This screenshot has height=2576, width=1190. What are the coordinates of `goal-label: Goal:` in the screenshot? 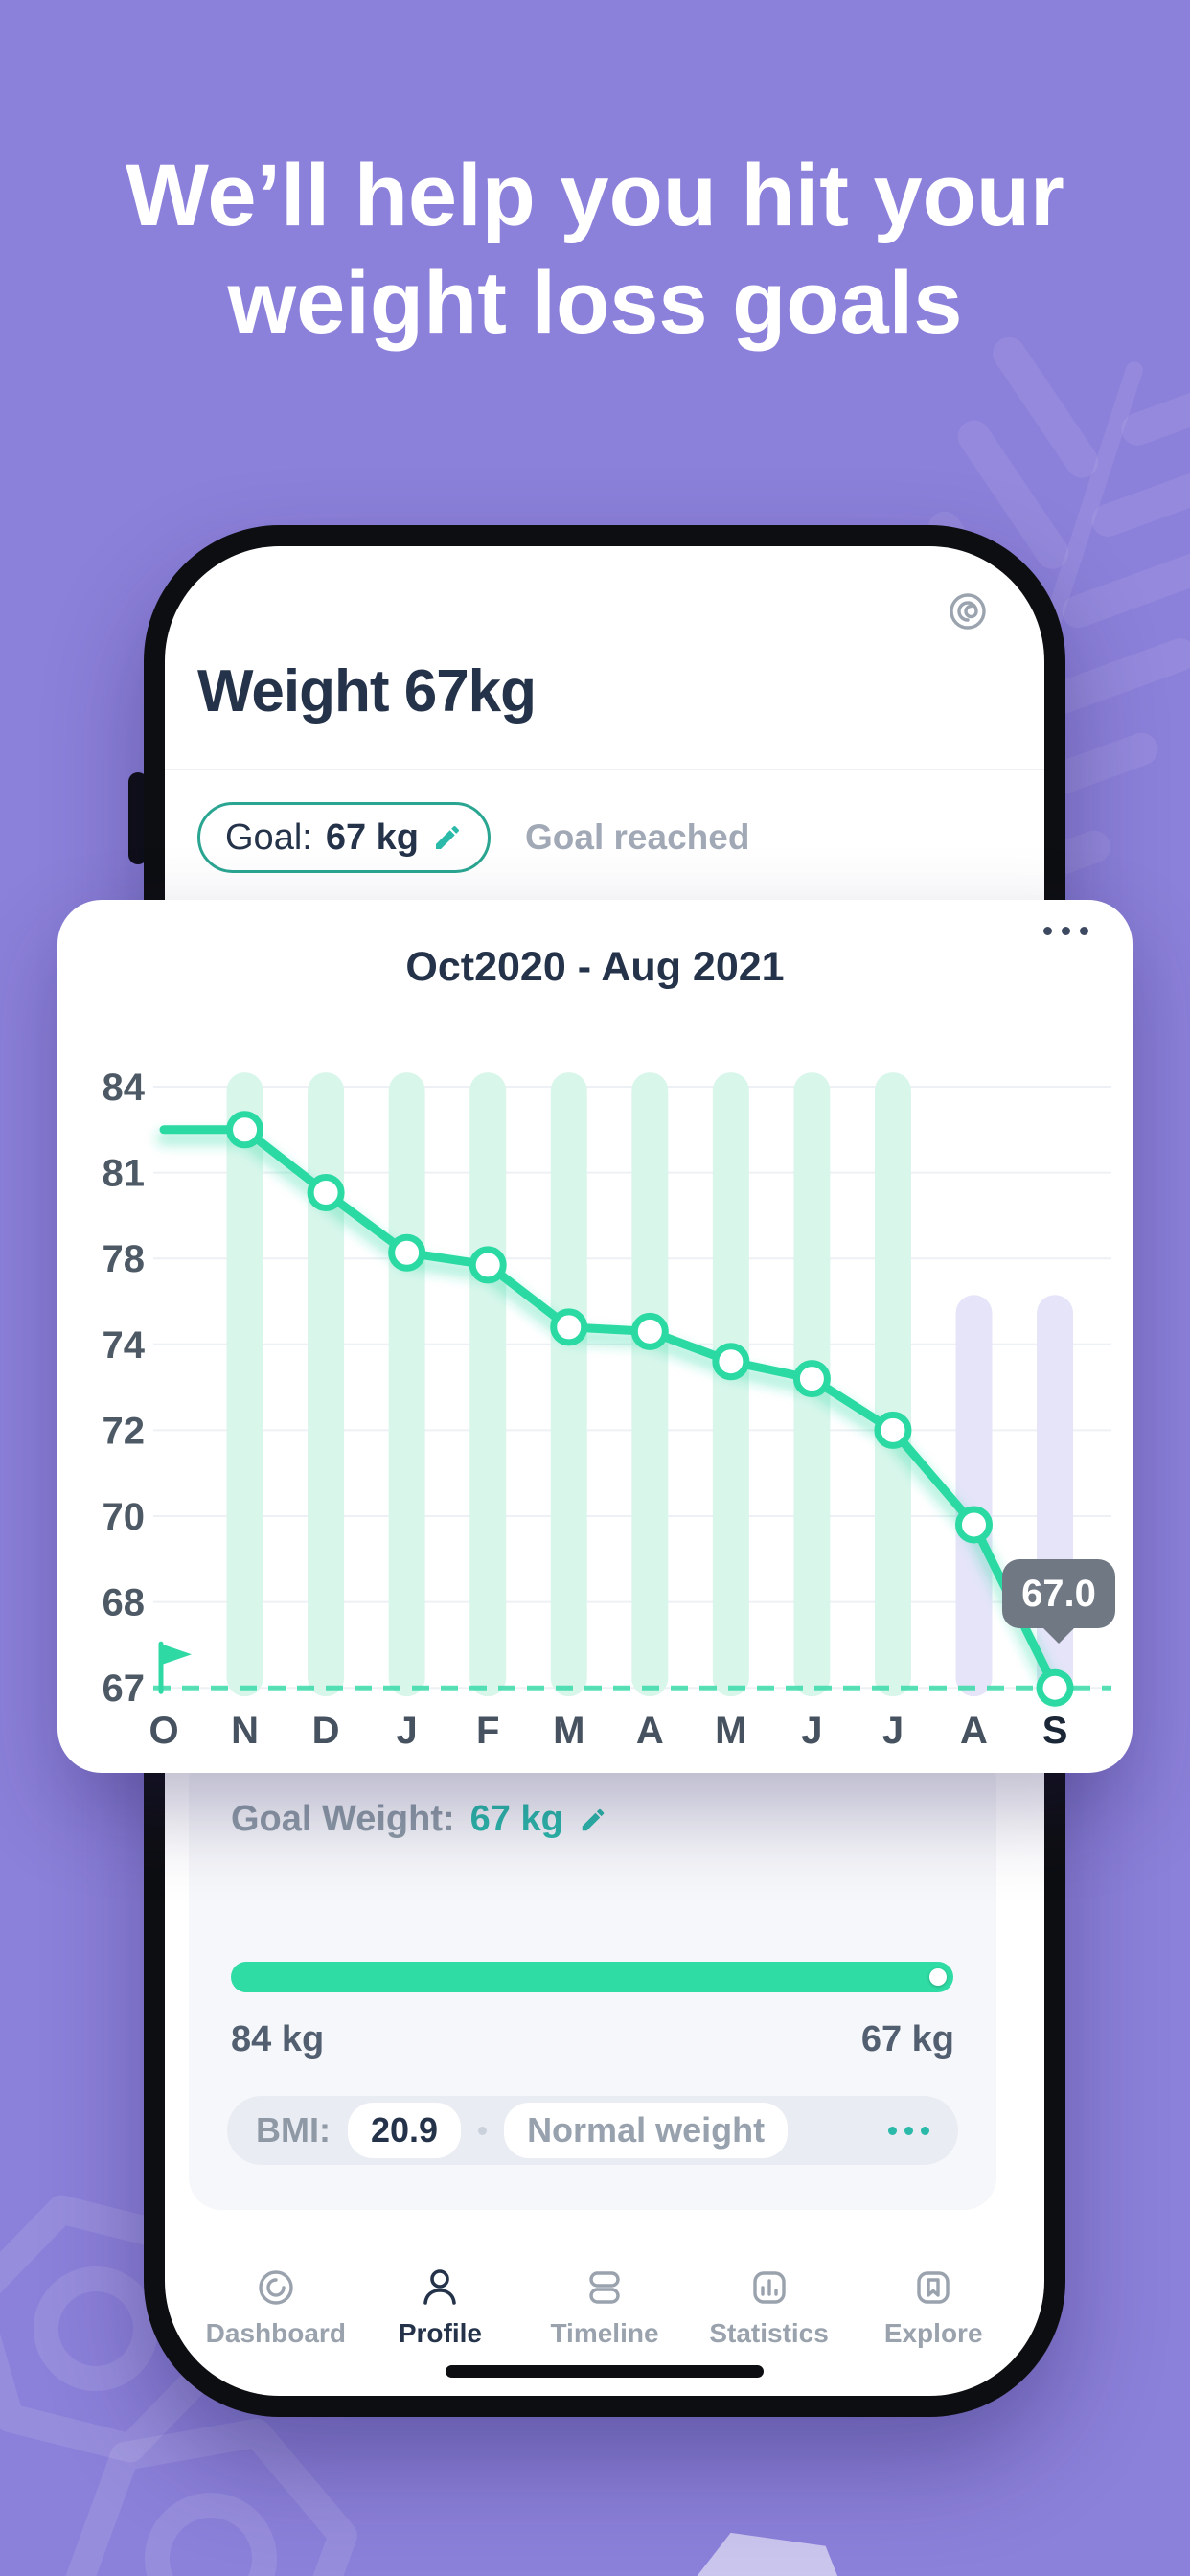 It's located at (269, 837).